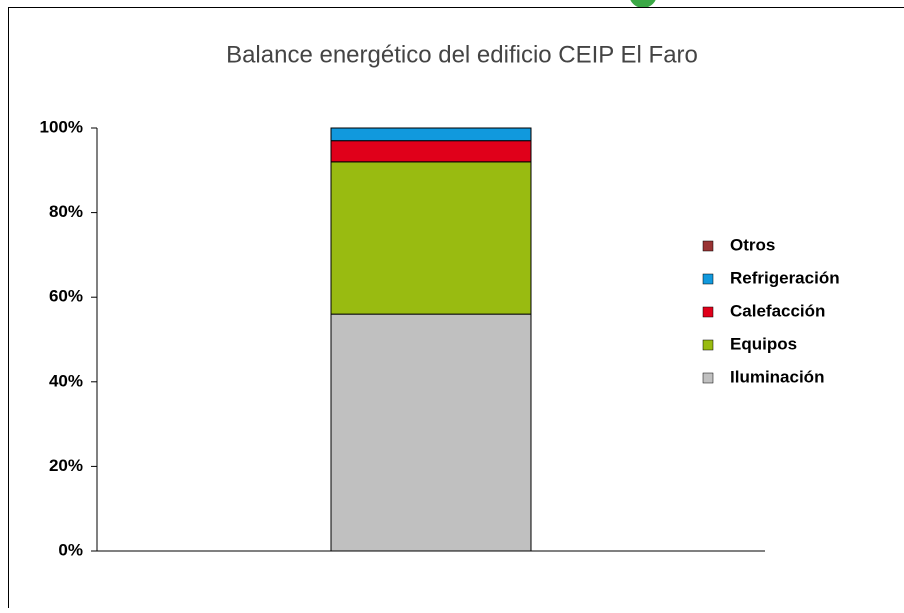 The image size is (904, 613). What do you see at coordinates (66, 465) in the screenshot?
I see `y-tick-label: 20%` at bounding box center [66, 465].